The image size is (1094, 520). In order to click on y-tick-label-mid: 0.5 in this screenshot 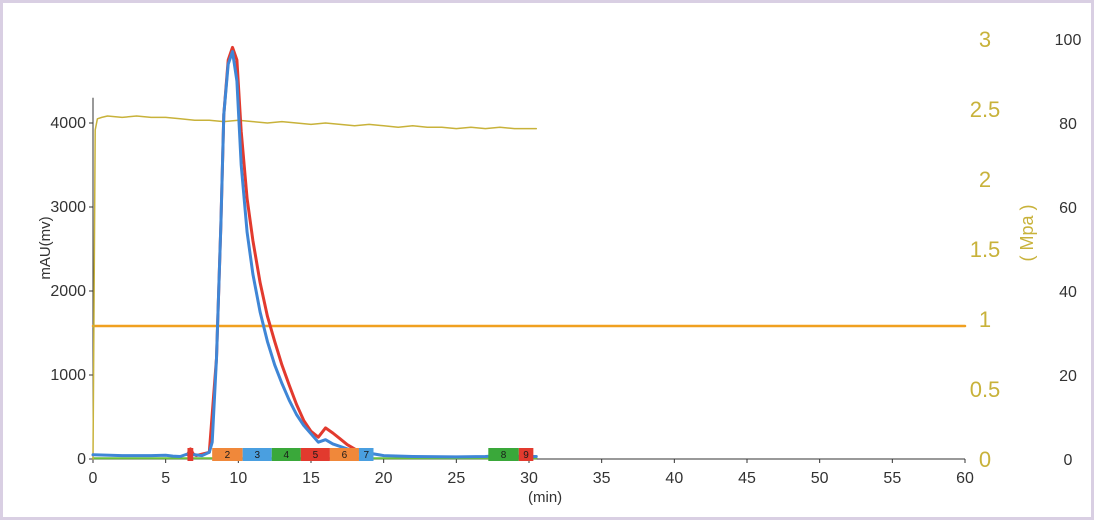, I will do `click(985, 389)`.